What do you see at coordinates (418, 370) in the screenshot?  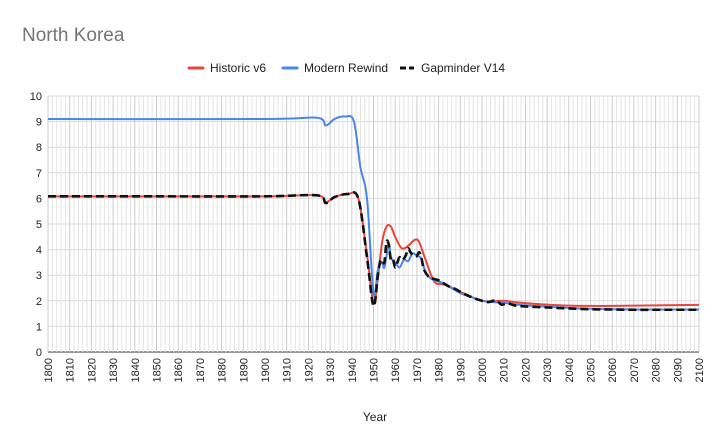 I see `x-tick-label: 1970` at bounding box center [418, 370].